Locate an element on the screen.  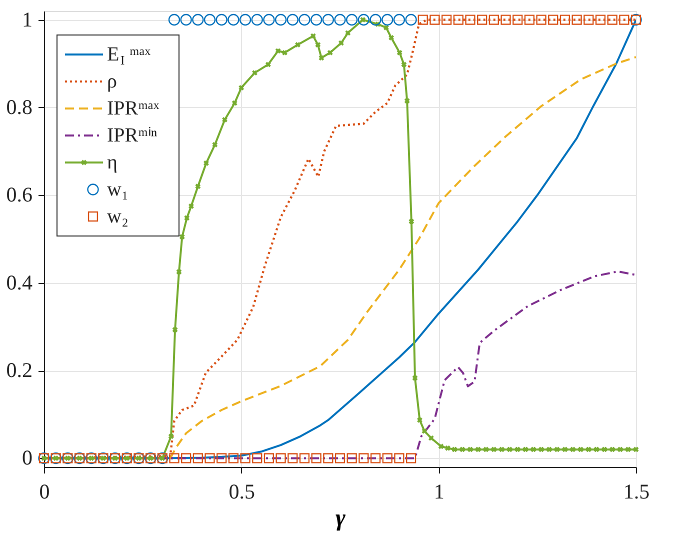
x-tick-label: 1 is located at coordinates (439, 492).